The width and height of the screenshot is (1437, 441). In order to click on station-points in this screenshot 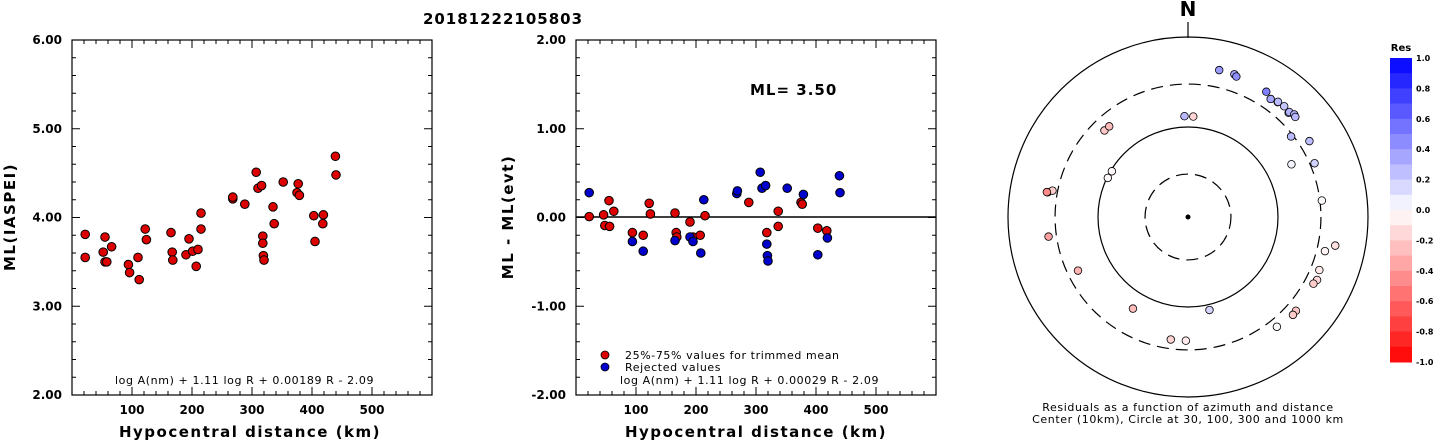, I will do `click(1191, 205)`.